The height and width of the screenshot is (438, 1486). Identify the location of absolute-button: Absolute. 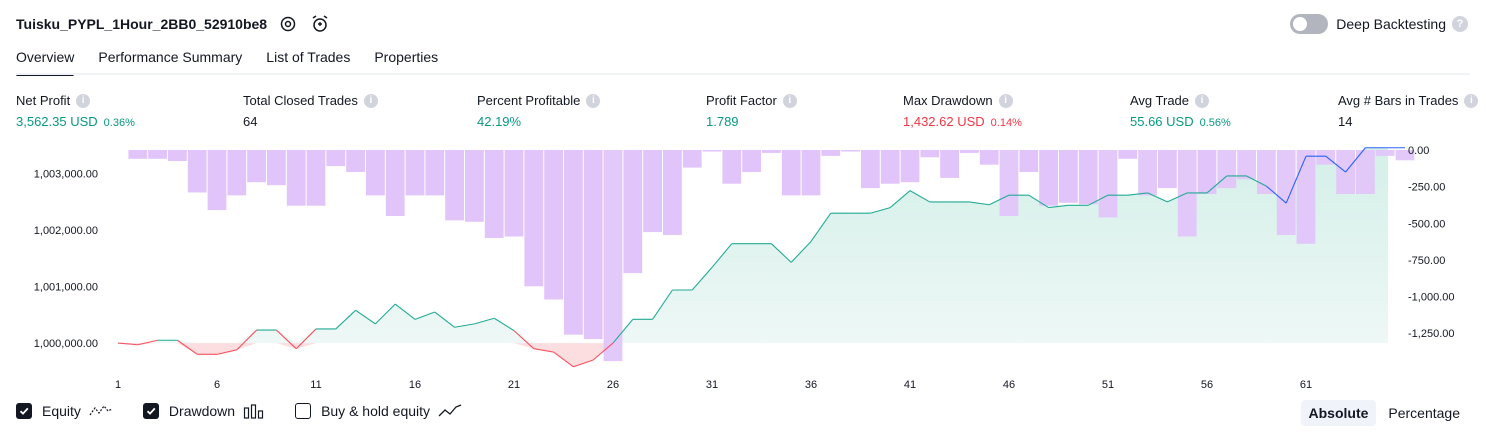
(1338, 413).